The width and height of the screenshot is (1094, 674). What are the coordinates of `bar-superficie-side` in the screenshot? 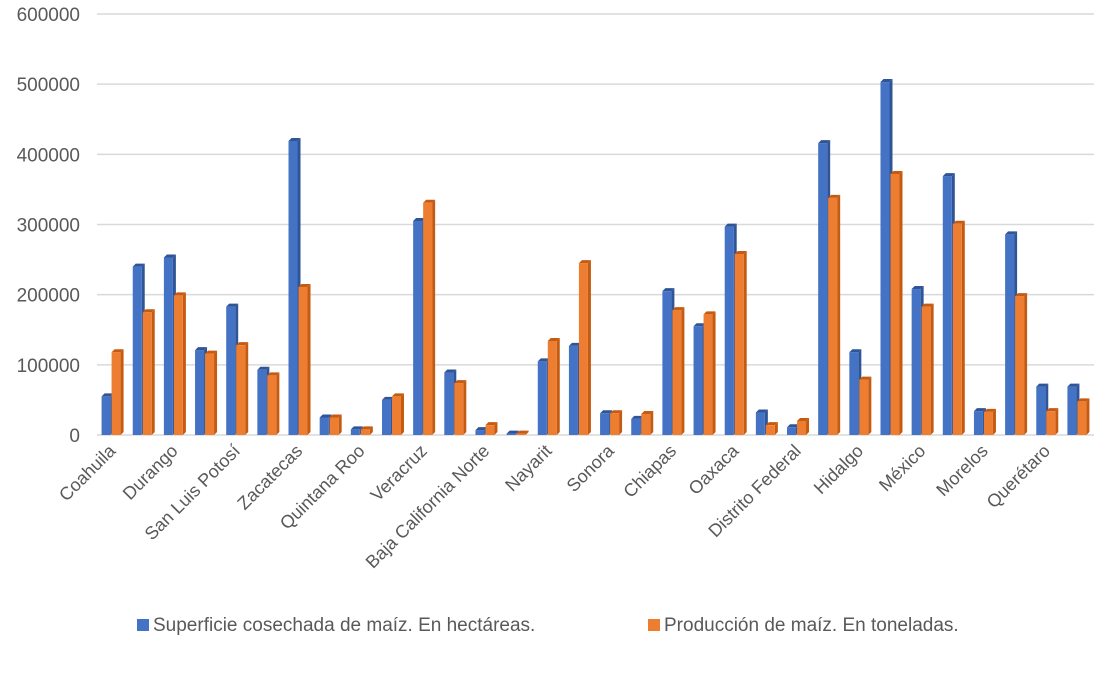 It's located at (517, 432).